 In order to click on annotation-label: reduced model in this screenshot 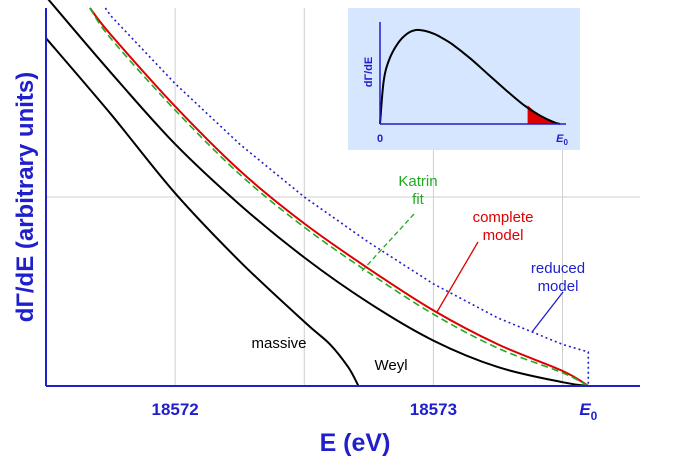, I will do `click(558, 277)`.